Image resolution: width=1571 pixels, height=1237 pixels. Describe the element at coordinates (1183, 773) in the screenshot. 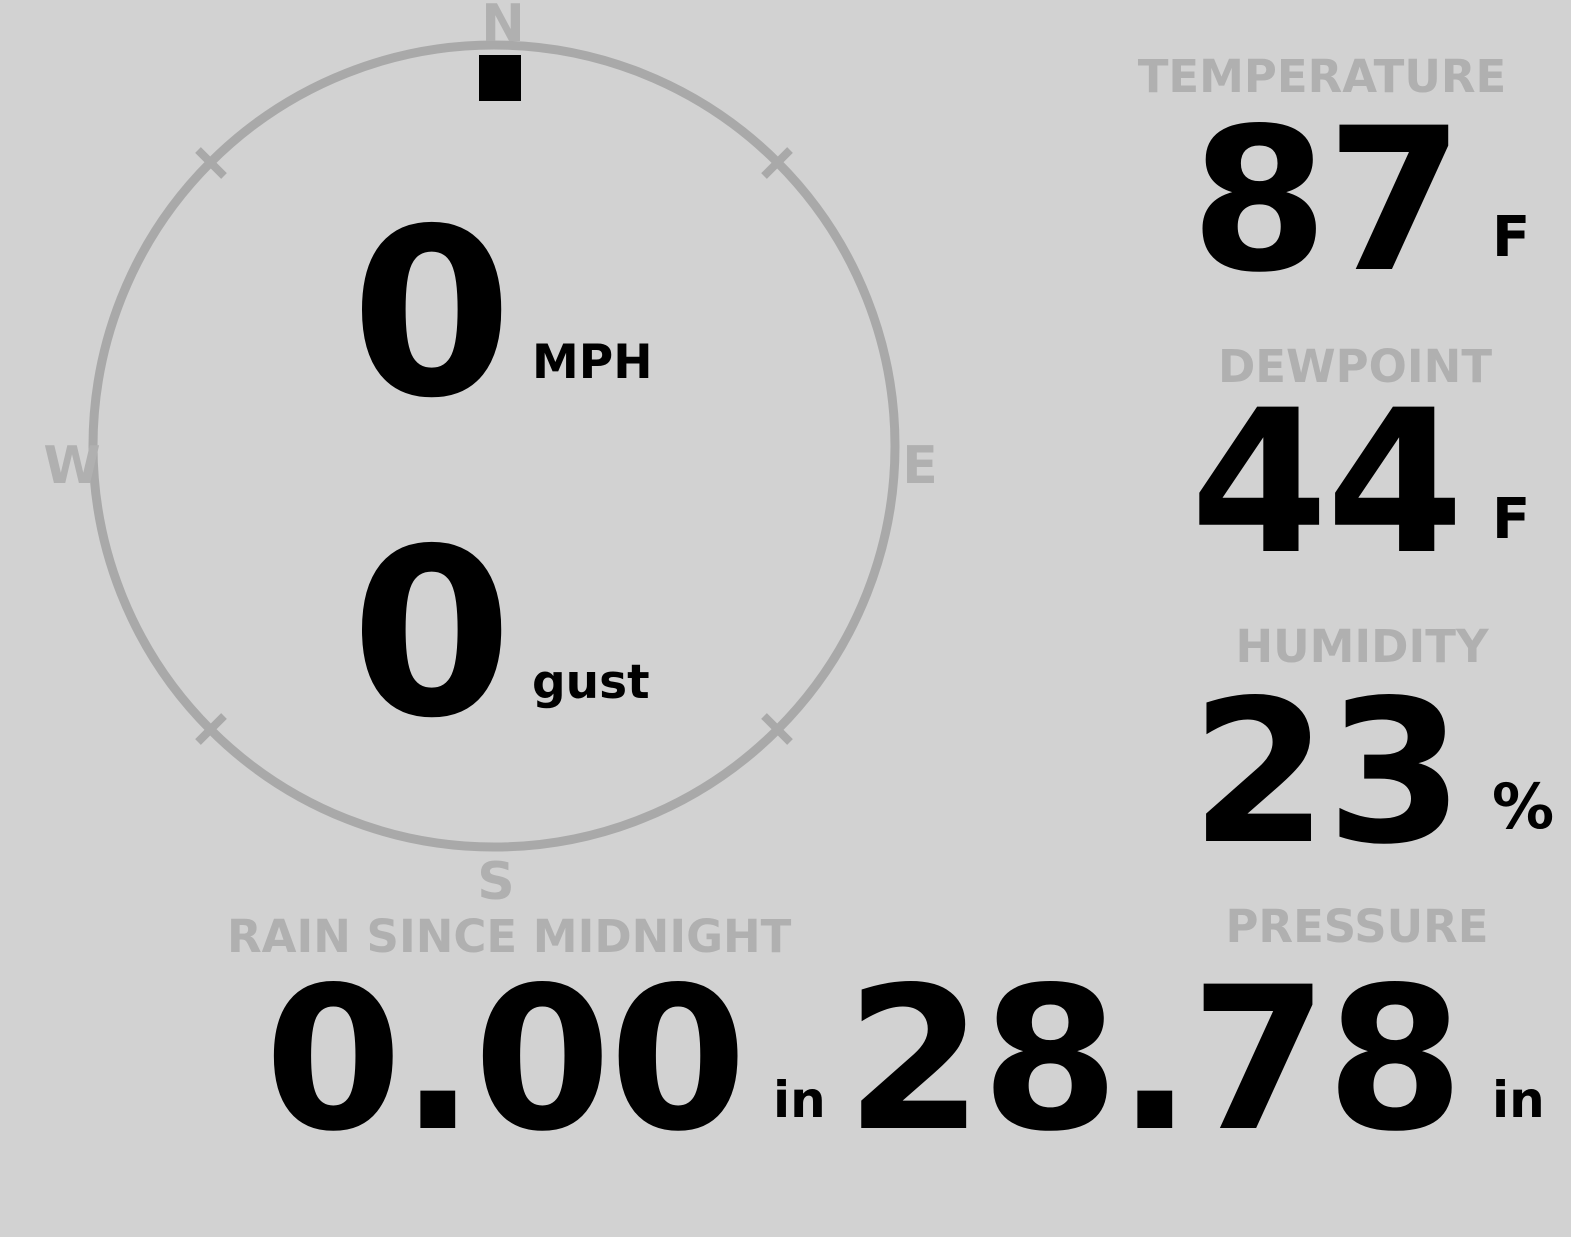

I see `humidity-readout: 23 %` at that location.